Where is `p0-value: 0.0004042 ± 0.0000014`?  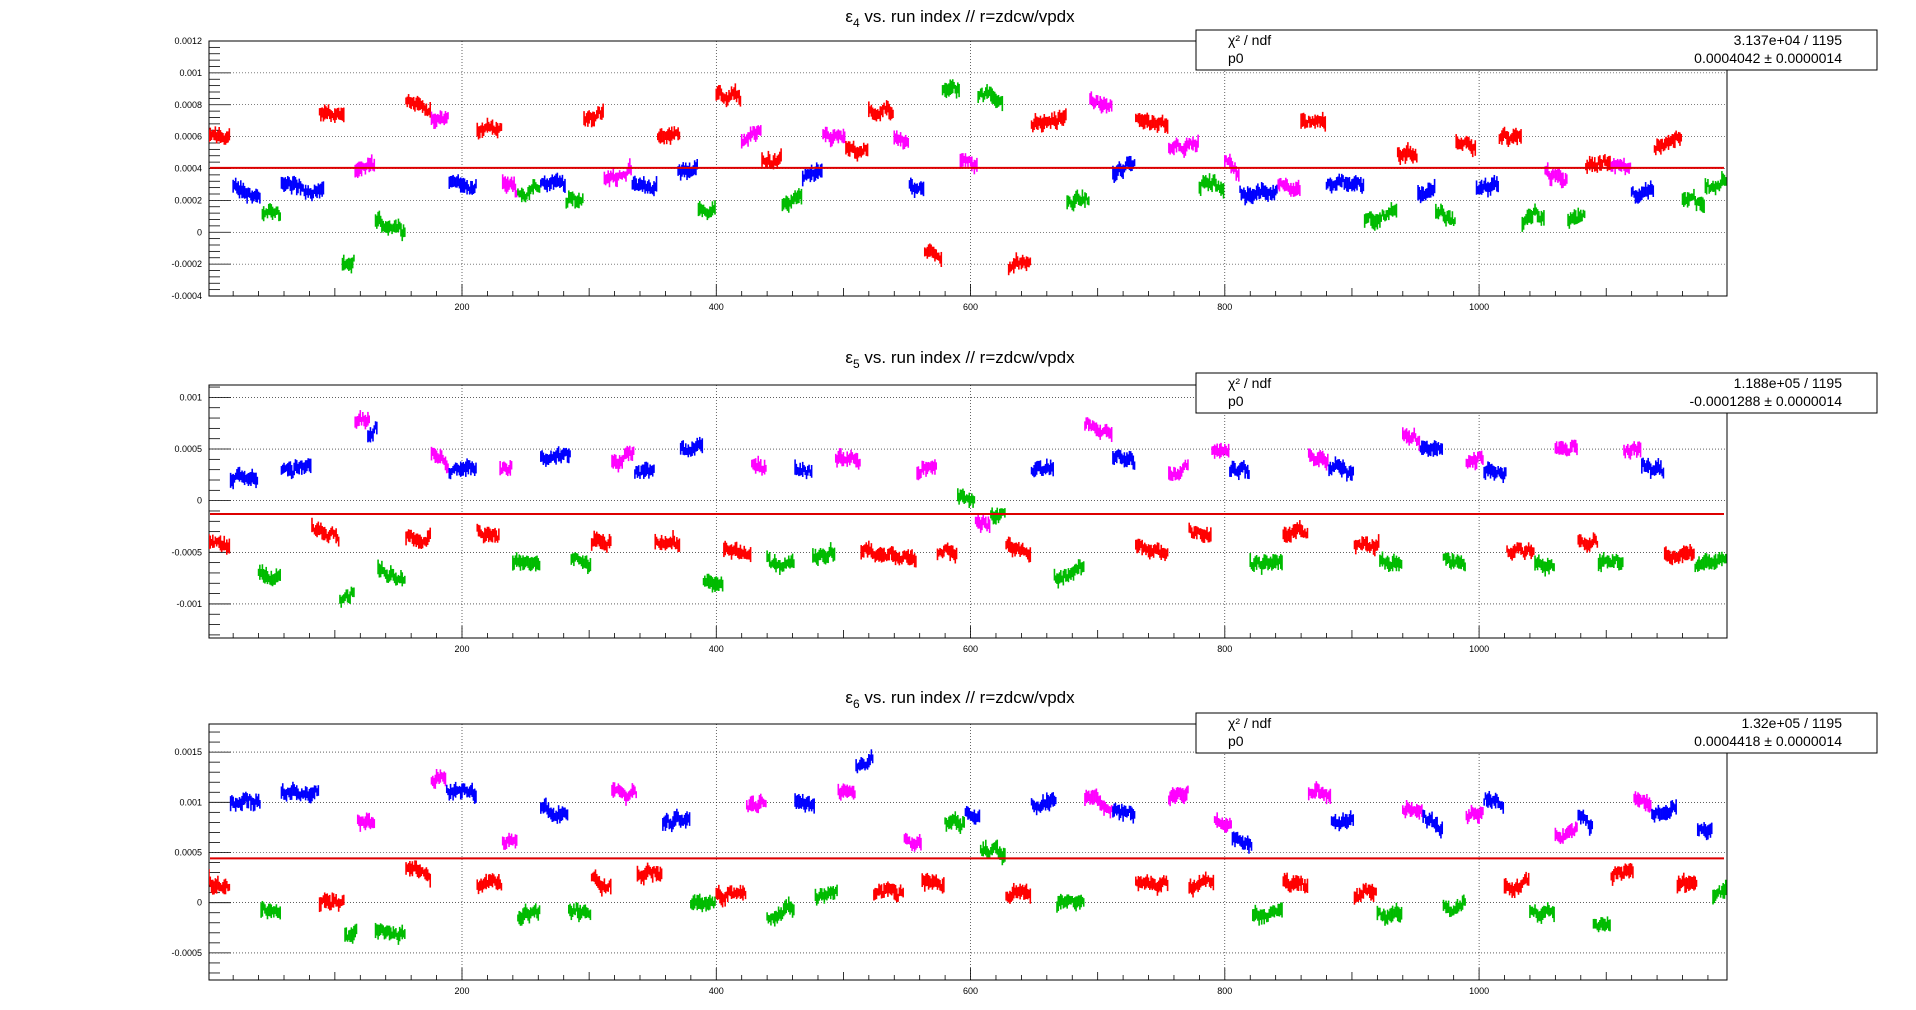
p0-value: 0.0004042 ± 0.0000014 is located at coordinates (1768, 58).